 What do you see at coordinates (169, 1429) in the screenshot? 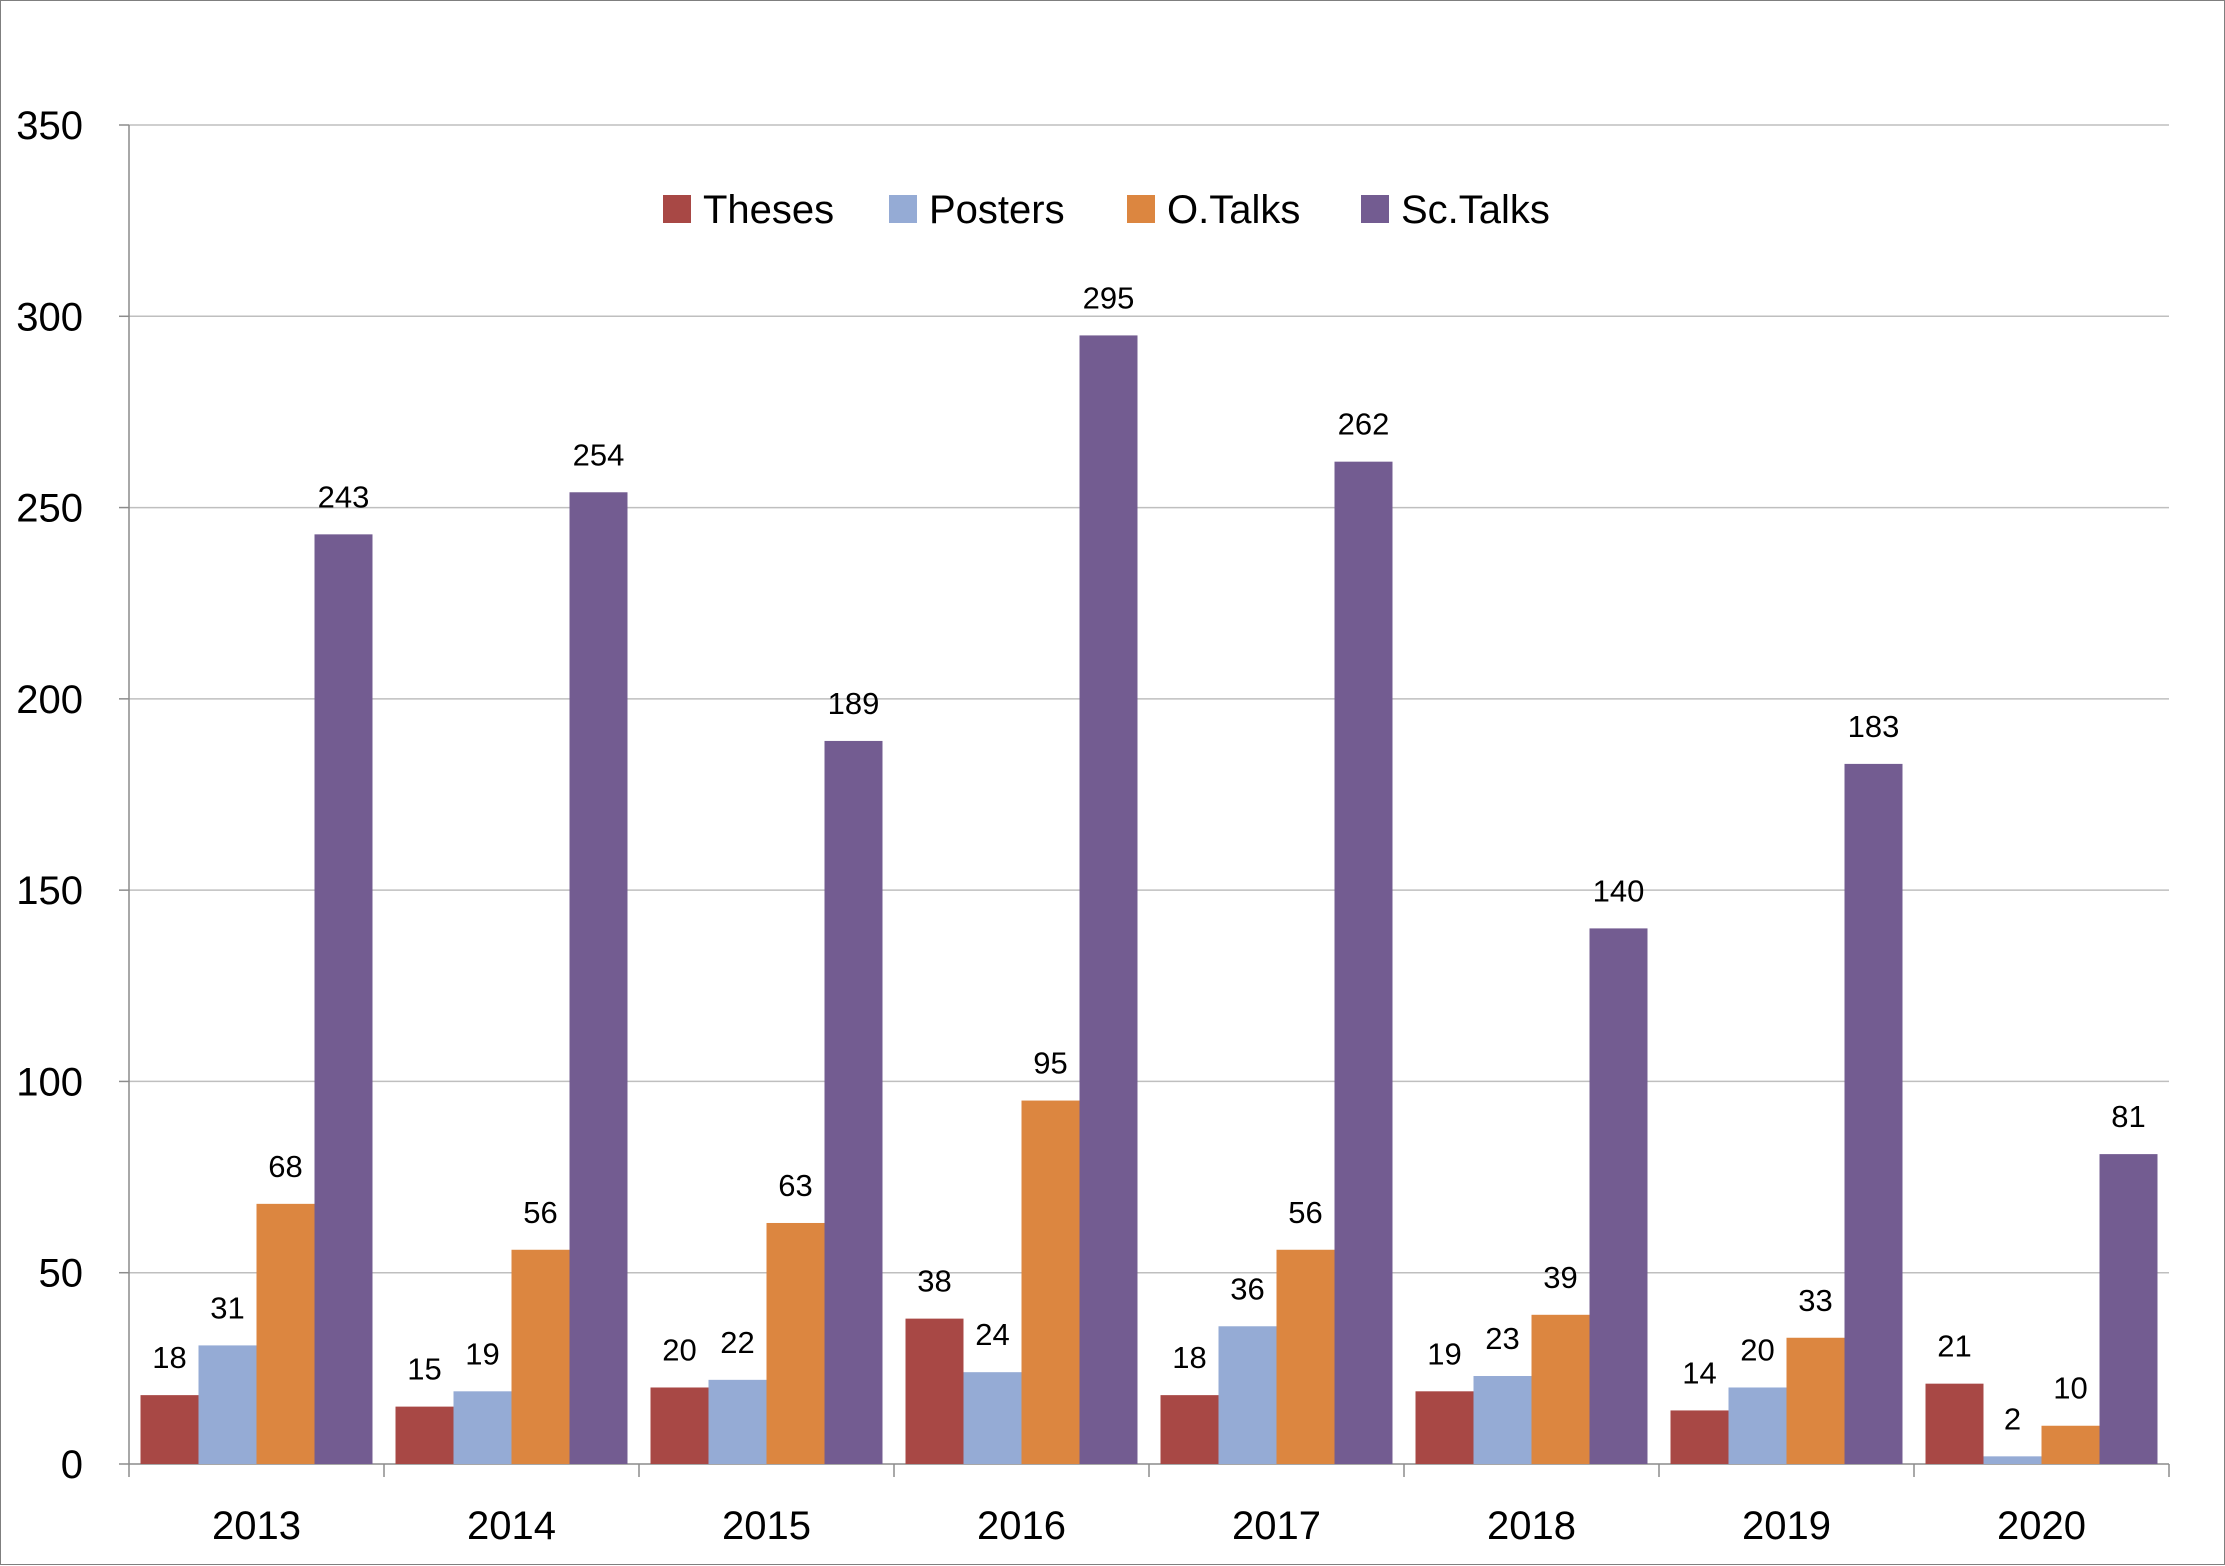
I see `bar-theses-2013` at bounding box center [169, 1429].